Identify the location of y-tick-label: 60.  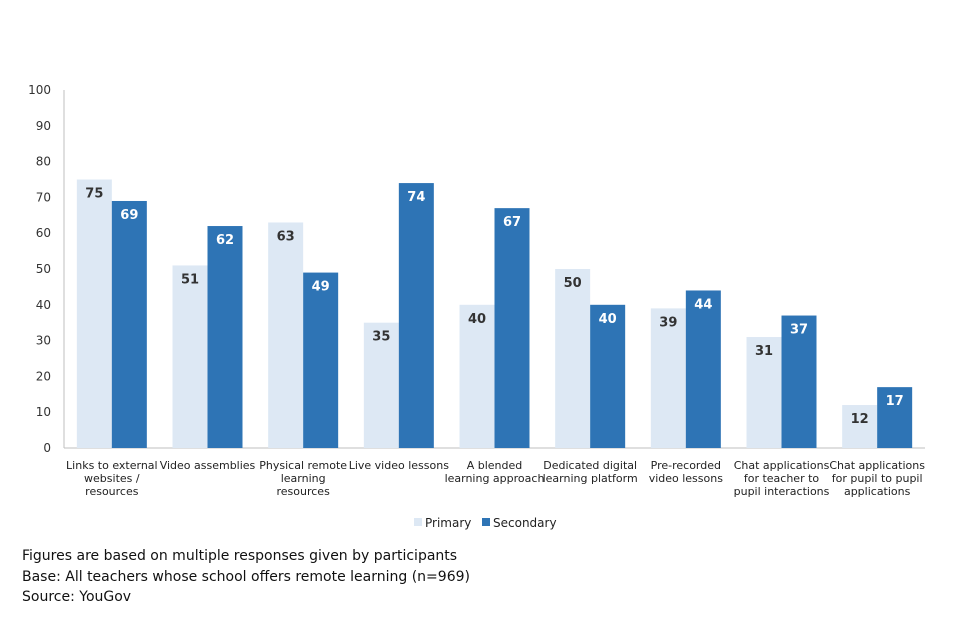
(43, 233).